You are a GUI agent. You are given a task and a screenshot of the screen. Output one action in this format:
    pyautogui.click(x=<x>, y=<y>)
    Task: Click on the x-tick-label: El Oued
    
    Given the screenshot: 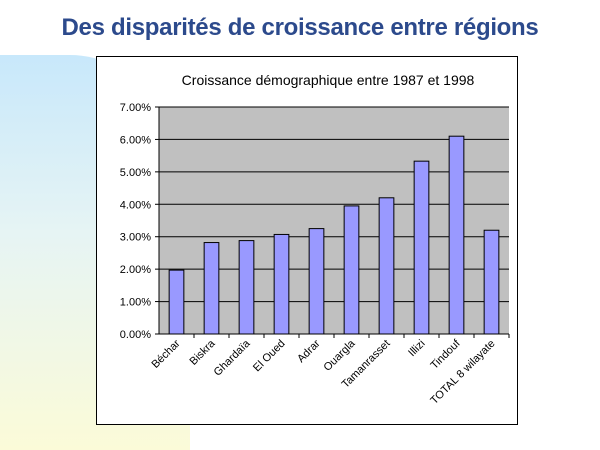 What is the action you would take?
    pyautogui.click(x=269, y=356)
    